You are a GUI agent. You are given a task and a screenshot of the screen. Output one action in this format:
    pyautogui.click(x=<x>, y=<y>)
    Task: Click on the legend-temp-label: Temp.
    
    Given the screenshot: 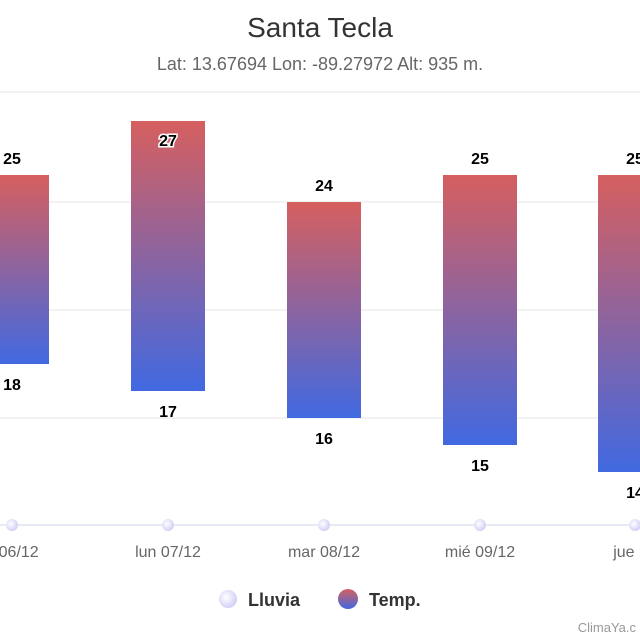 What is the action you would take?
    pyautogui.click(x=395, y=600)
    